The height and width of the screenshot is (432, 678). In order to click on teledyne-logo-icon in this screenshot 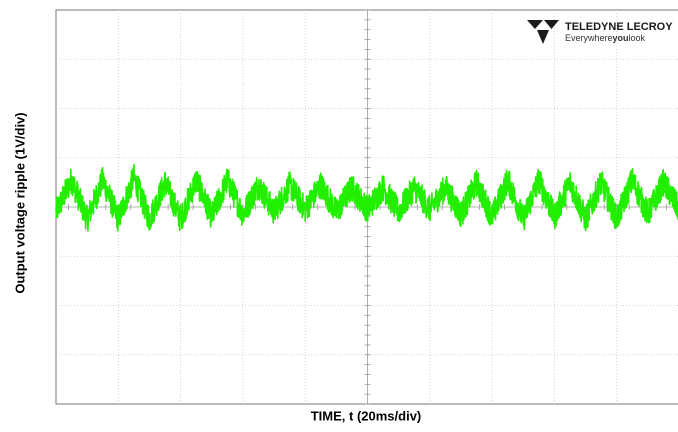, I will do `click(543, 32)`.